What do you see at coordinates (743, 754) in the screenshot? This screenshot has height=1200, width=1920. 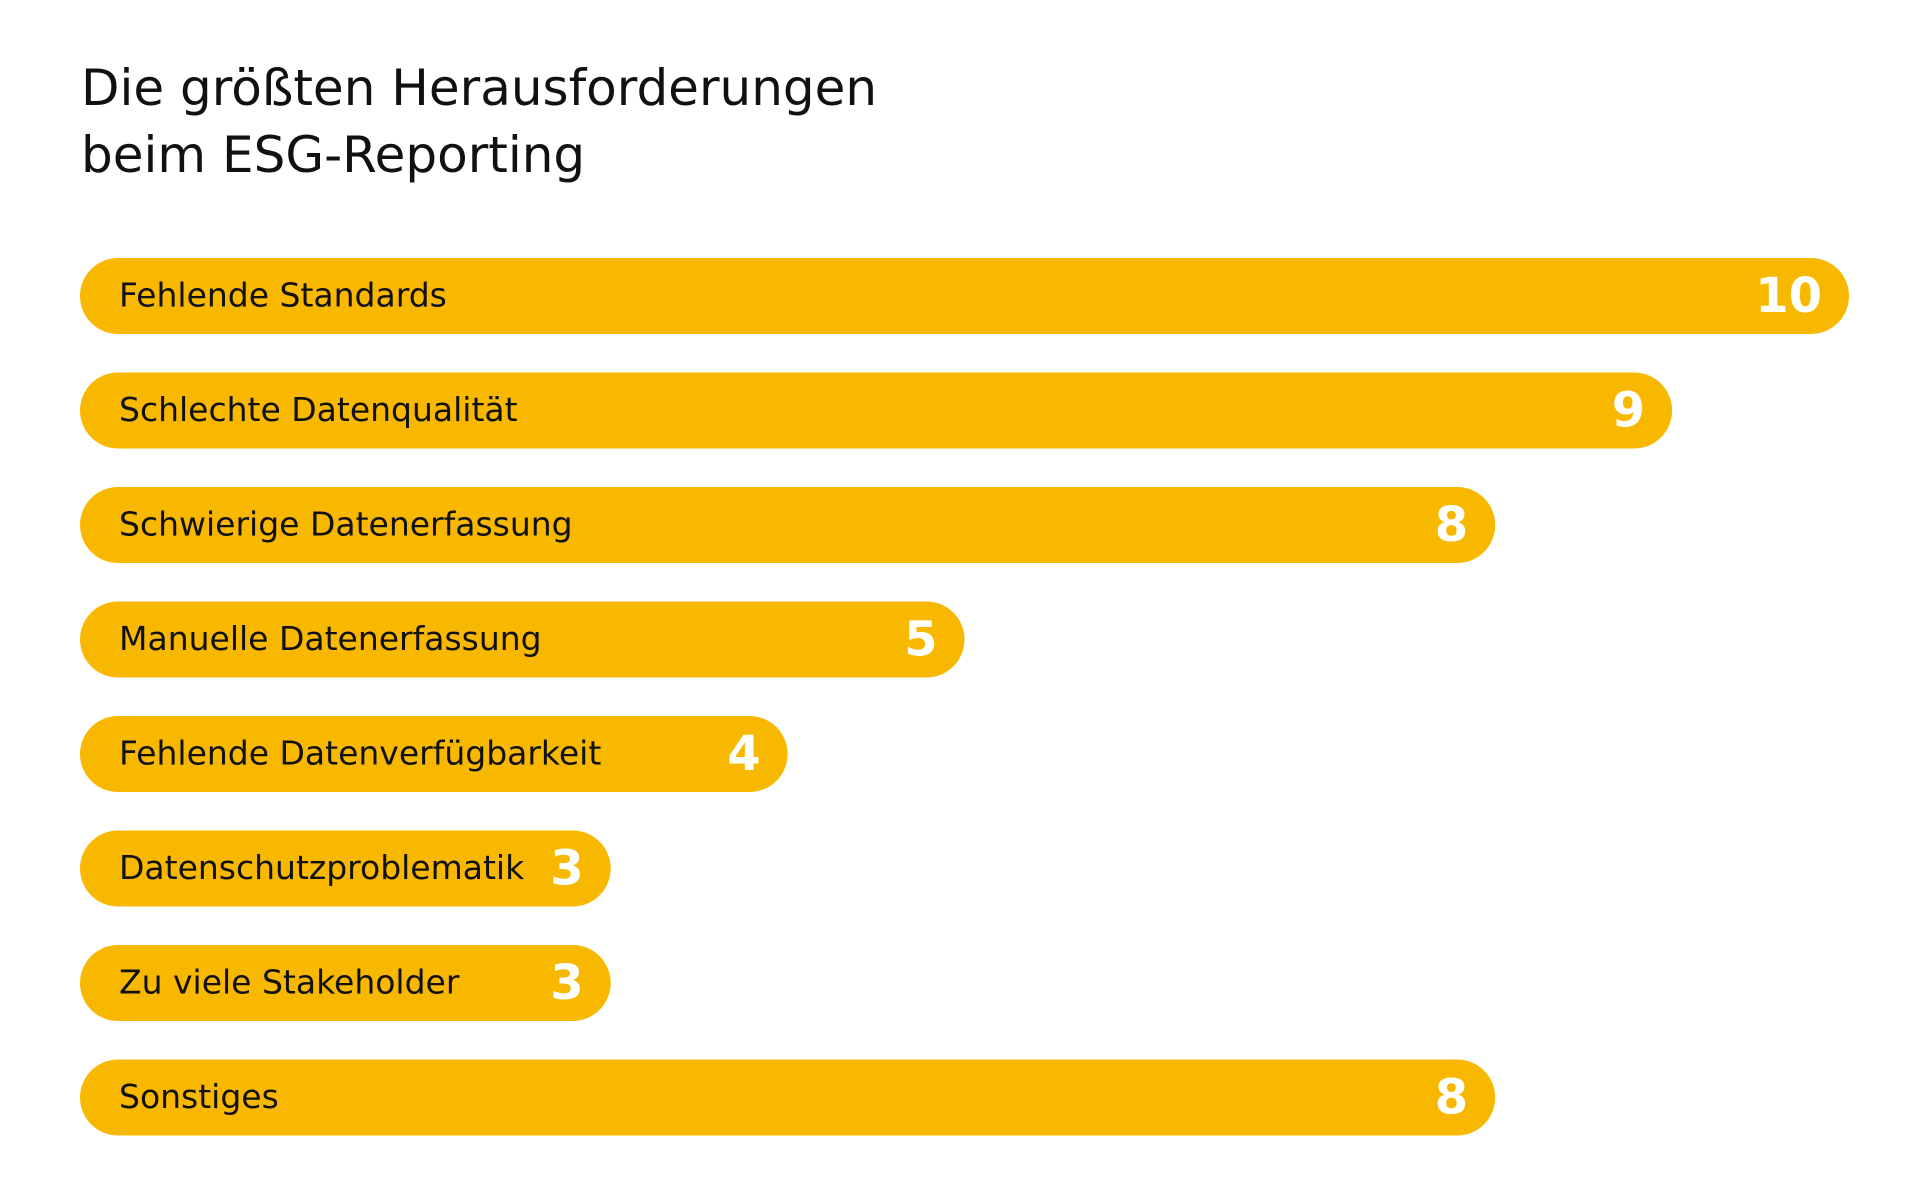 I see `value-label: 4` at bounding box center [743, 754].